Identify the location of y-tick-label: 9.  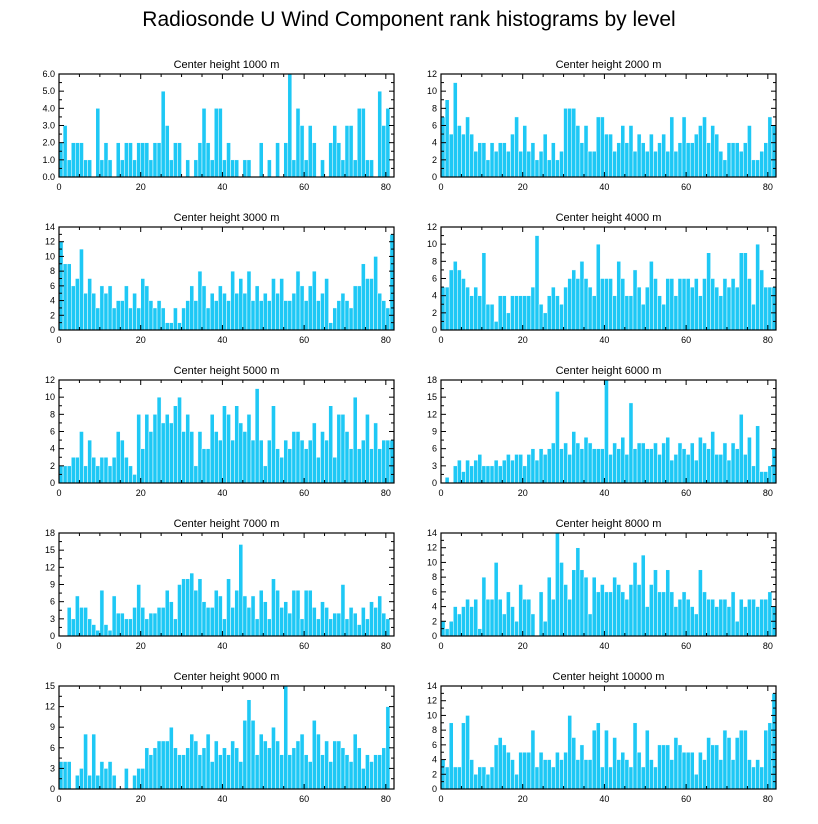
(434, 432).